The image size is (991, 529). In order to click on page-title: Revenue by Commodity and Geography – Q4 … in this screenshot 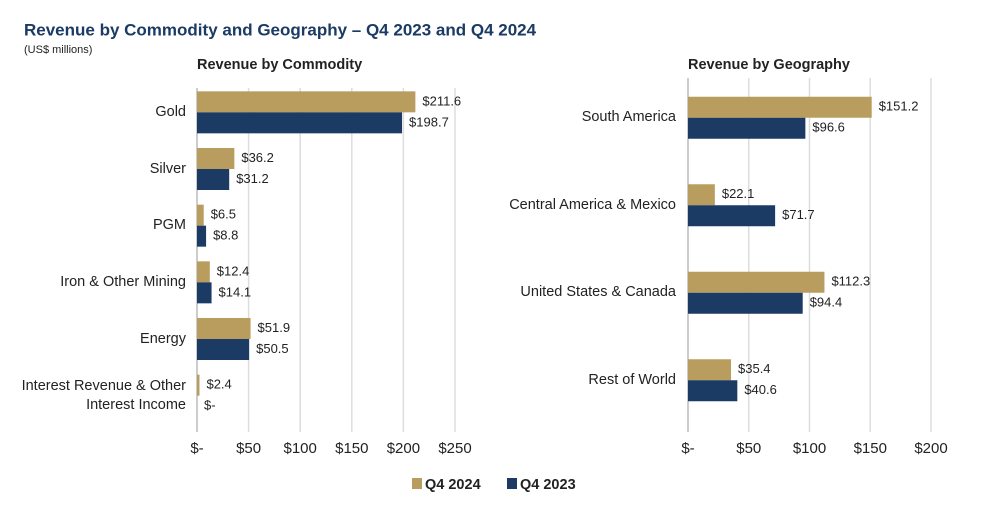, I will do `click(280, 29)`.